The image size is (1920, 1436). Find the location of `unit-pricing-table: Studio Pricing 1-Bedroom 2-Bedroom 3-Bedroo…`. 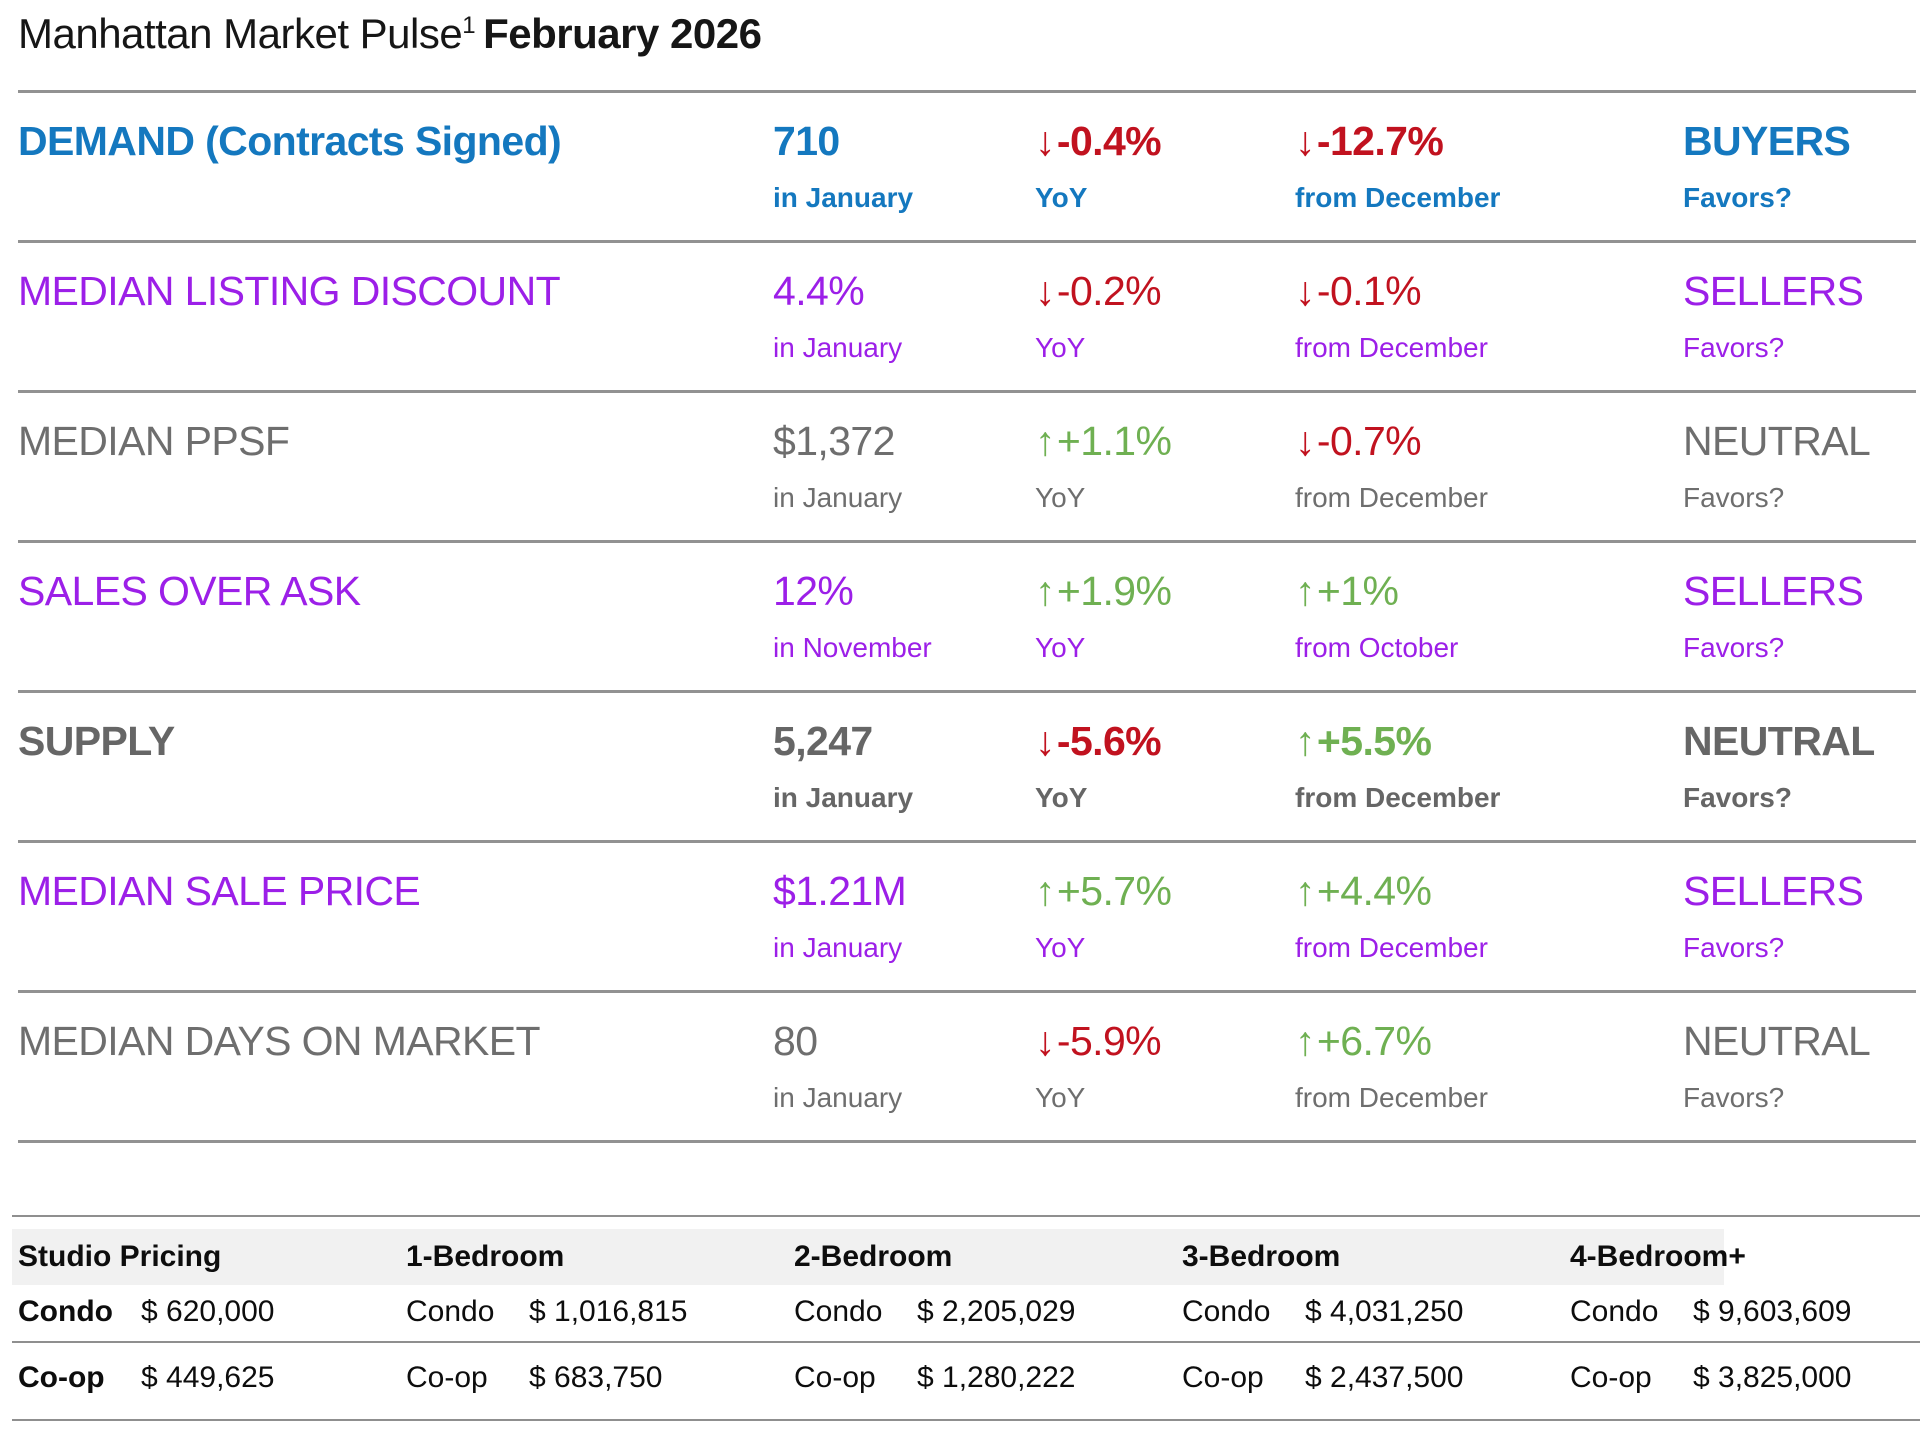

unit-pricing-table: Studio Pricing 1-Bedroom 2-Bedroom 3-Bedroo… is located at coordinates (966, 1318).